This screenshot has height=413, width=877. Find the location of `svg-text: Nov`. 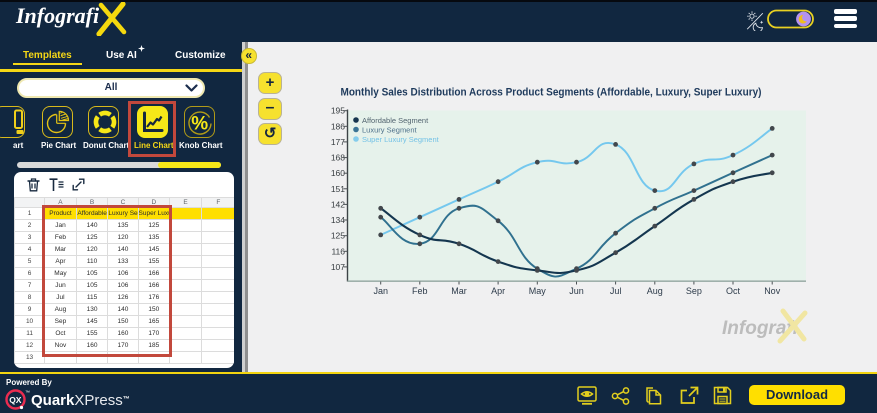

svg-text: Nov is located at coordinates (772, 291).